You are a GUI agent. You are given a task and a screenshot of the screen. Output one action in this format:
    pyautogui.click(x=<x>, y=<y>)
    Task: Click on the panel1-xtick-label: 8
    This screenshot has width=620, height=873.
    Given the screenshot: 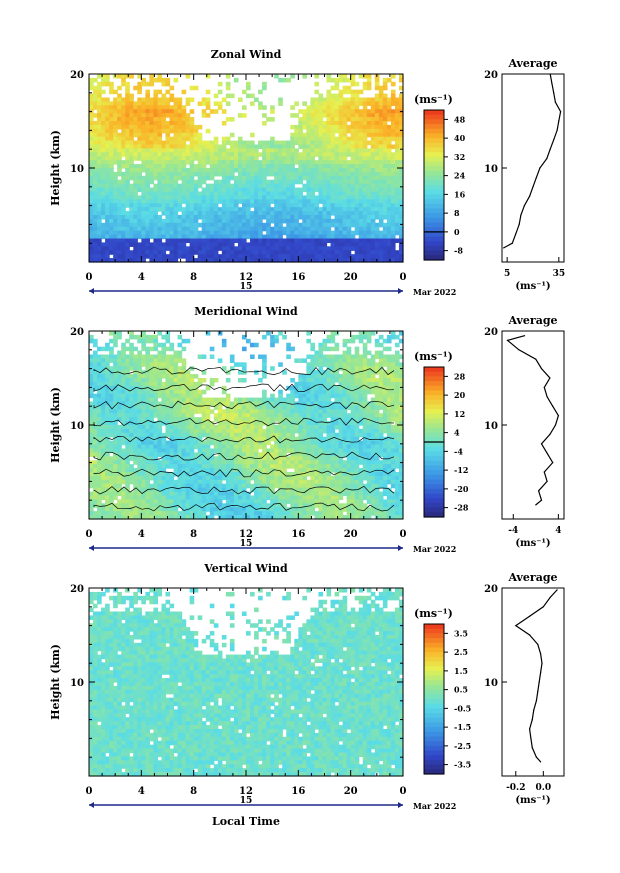 What is the action you would take?
    pyautogui.click(x=193, y=277)
    